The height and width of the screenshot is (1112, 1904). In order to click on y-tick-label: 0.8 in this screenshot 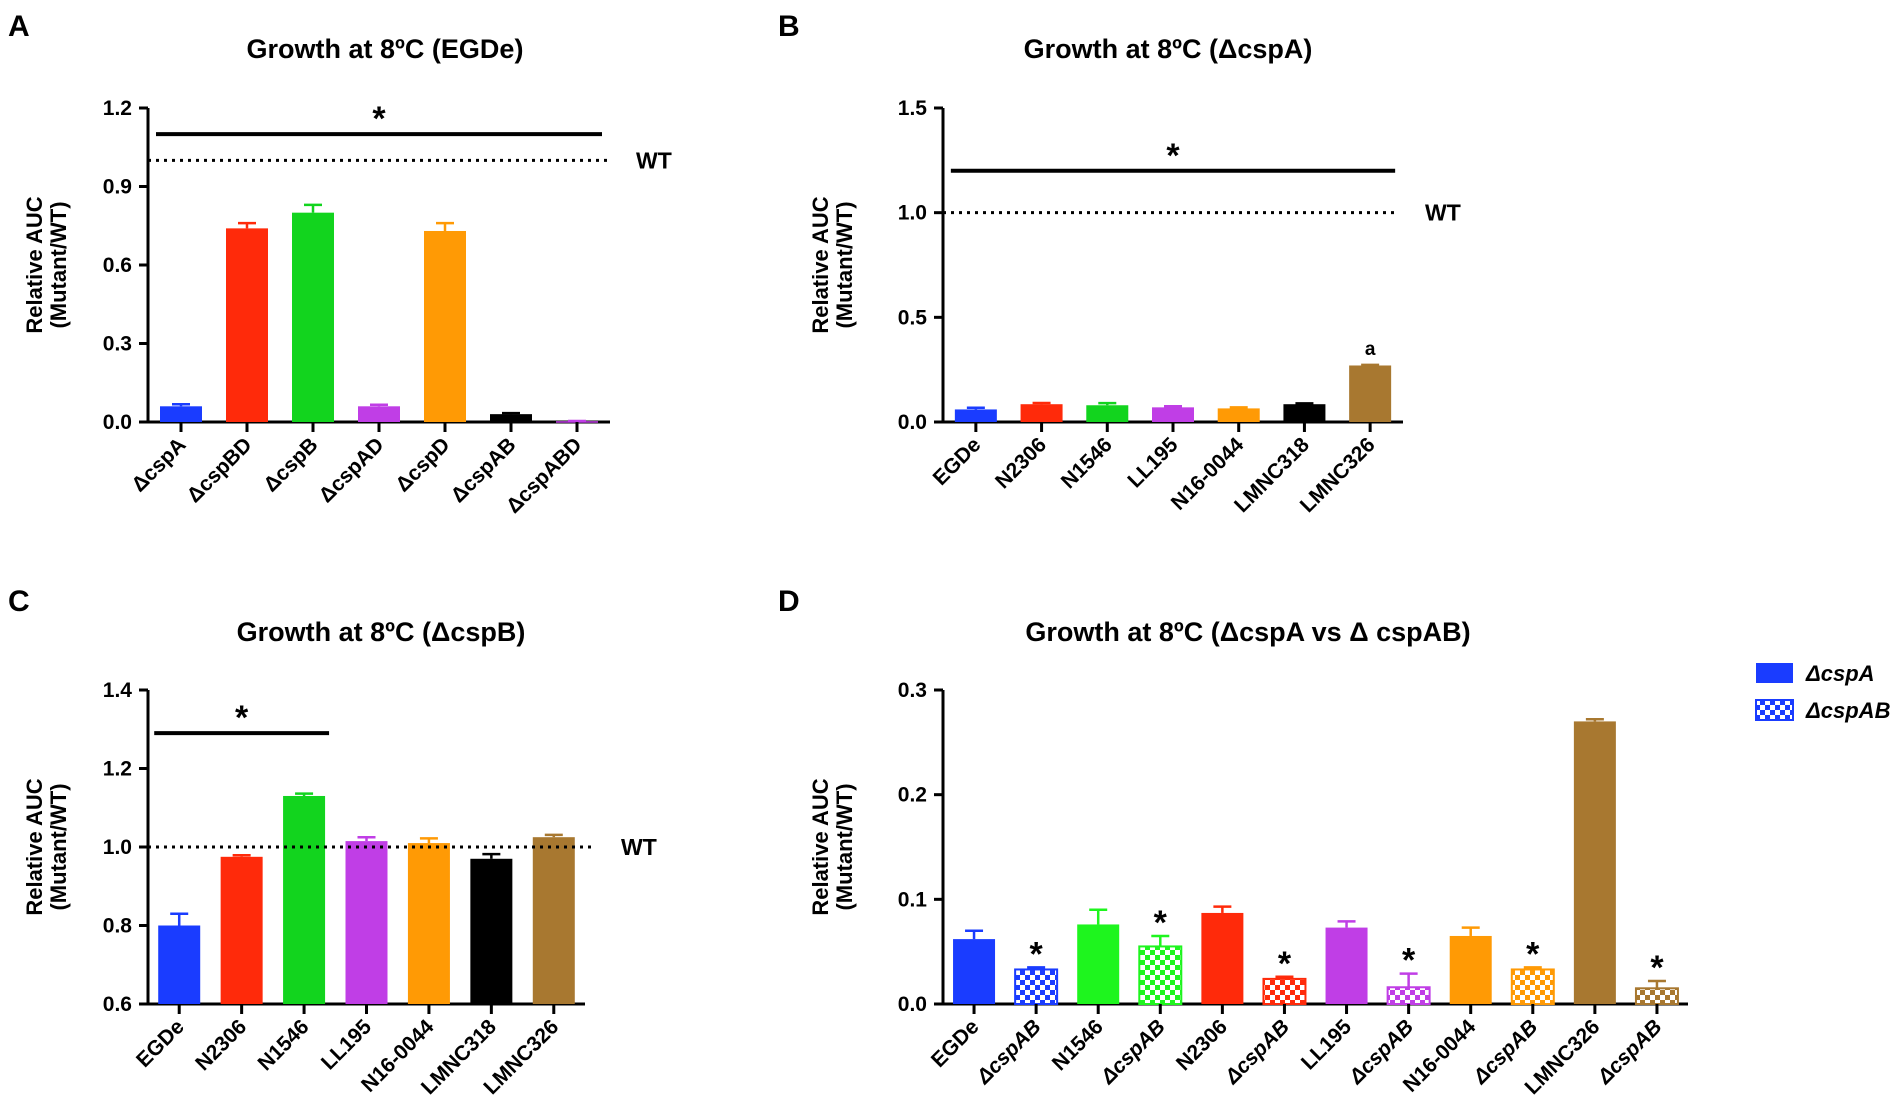, I will do `click(118, 926)`.